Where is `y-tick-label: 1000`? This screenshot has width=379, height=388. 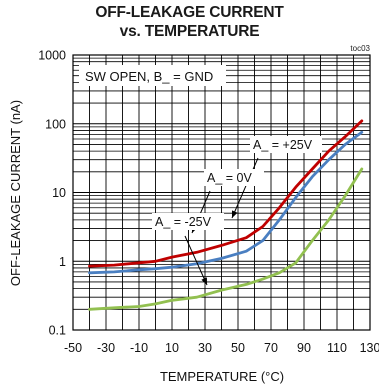 y-tick-label: 1000 is located at coordinates (52, 56).